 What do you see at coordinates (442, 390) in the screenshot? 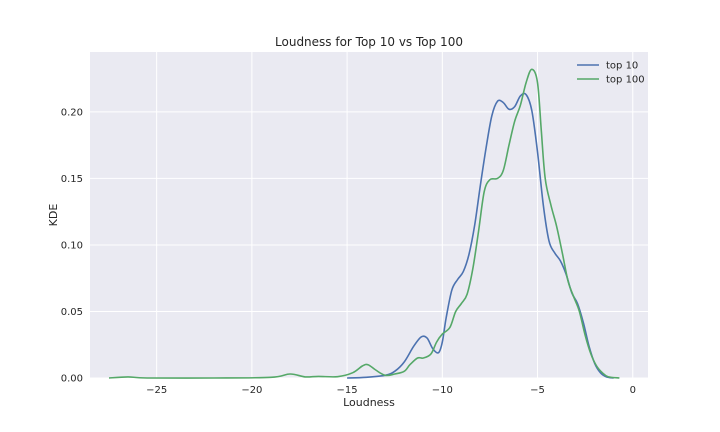
I see `x-tick-label: −10` at bounding box center [442, 390].